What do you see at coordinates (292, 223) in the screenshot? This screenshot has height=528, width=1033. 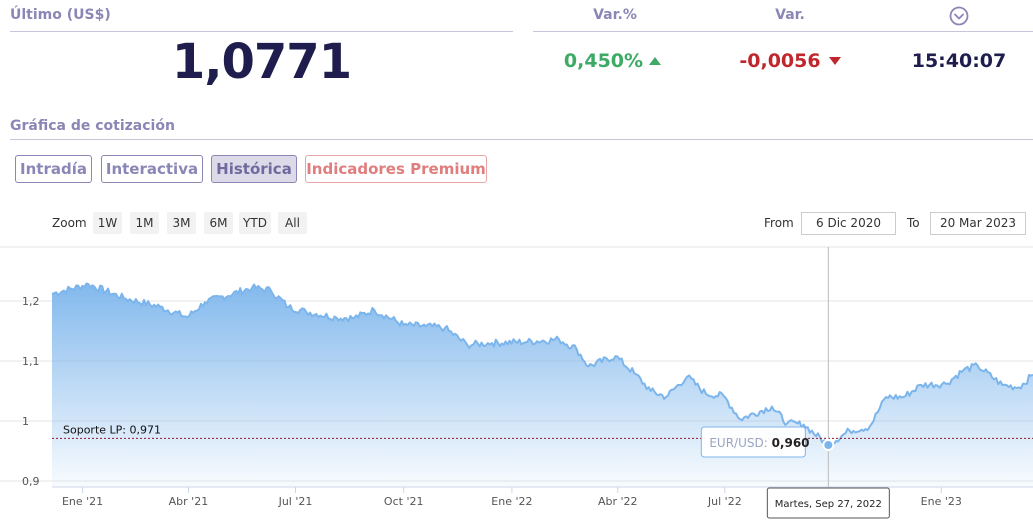 I see `zoom-all-button: All` at bounding box center [292, 223].